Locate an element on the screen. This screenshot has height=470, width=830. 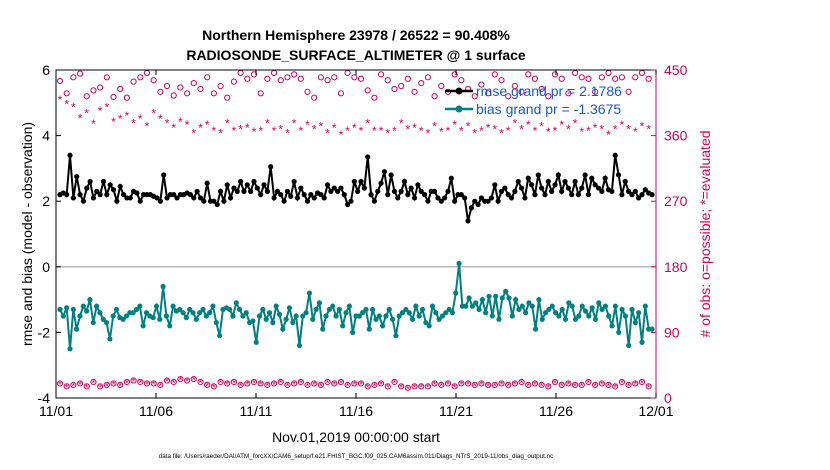
left-tick-label: -4 is located at coordinates (44, 398).